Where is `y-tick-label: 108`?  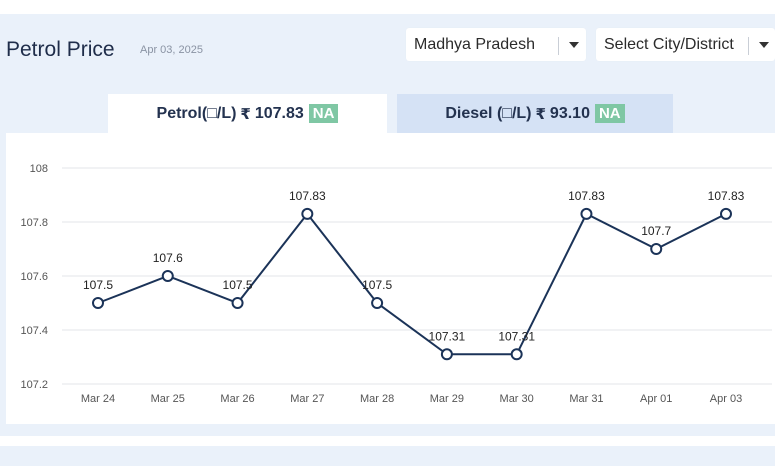
y-tick-label: 108 is located at coordinates (39, 169).